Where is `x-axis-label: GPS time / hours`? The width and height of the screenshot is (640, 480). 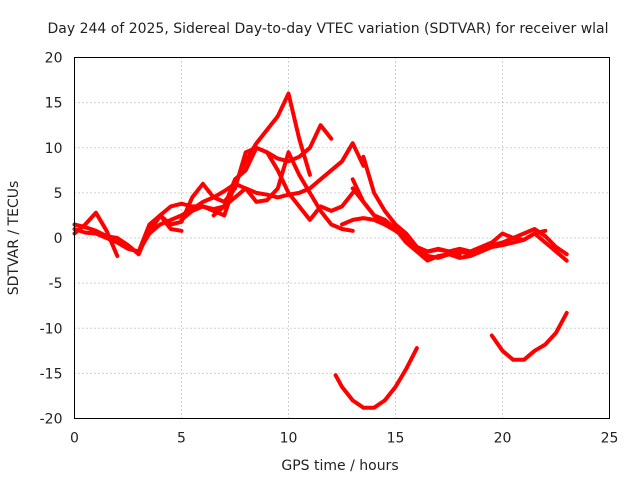 x-axis-label: GPS time / hours is located at coordinates (339, 466).